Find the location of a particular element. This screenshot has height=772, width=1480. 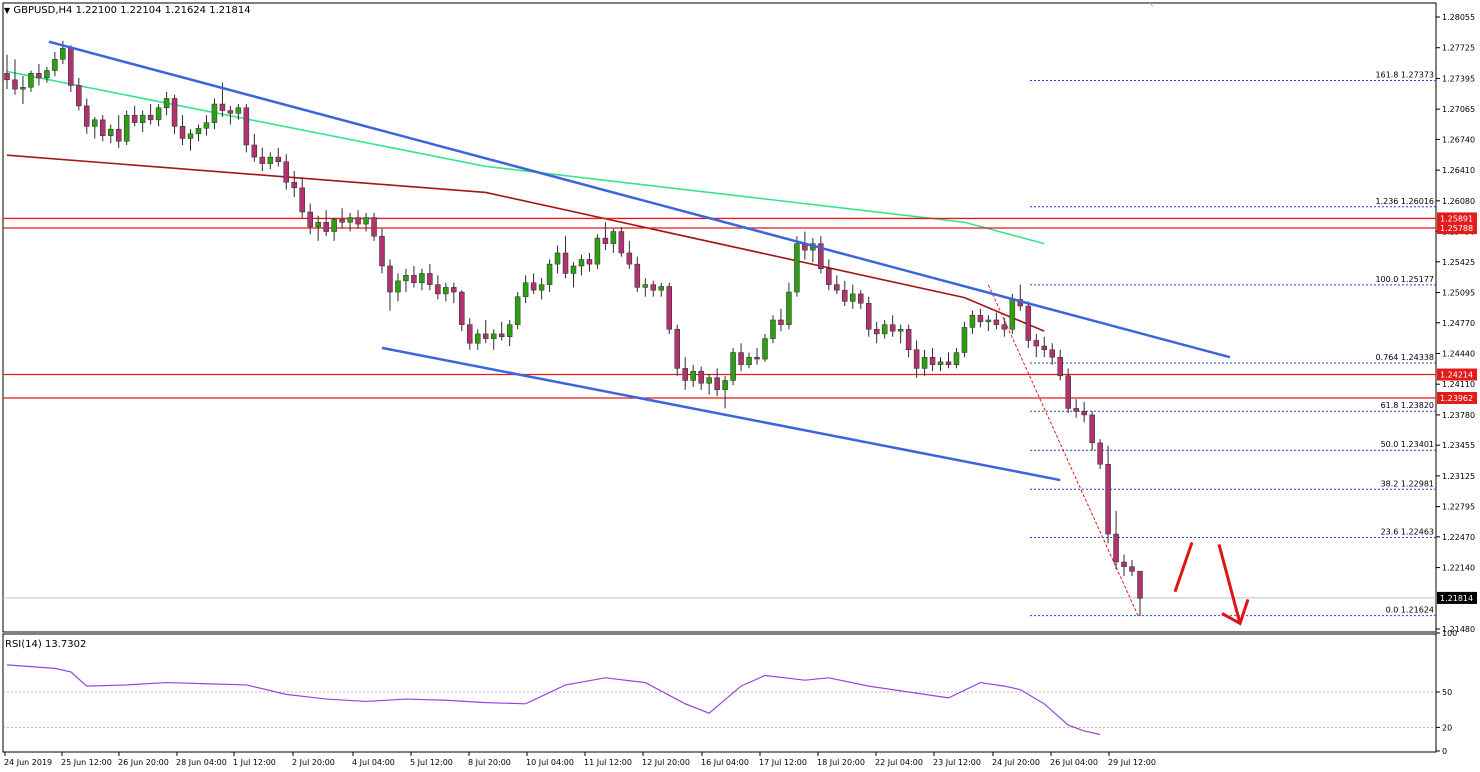

time-tick-label: 25 Jun 12:00 is located at coordinates (86, 762).